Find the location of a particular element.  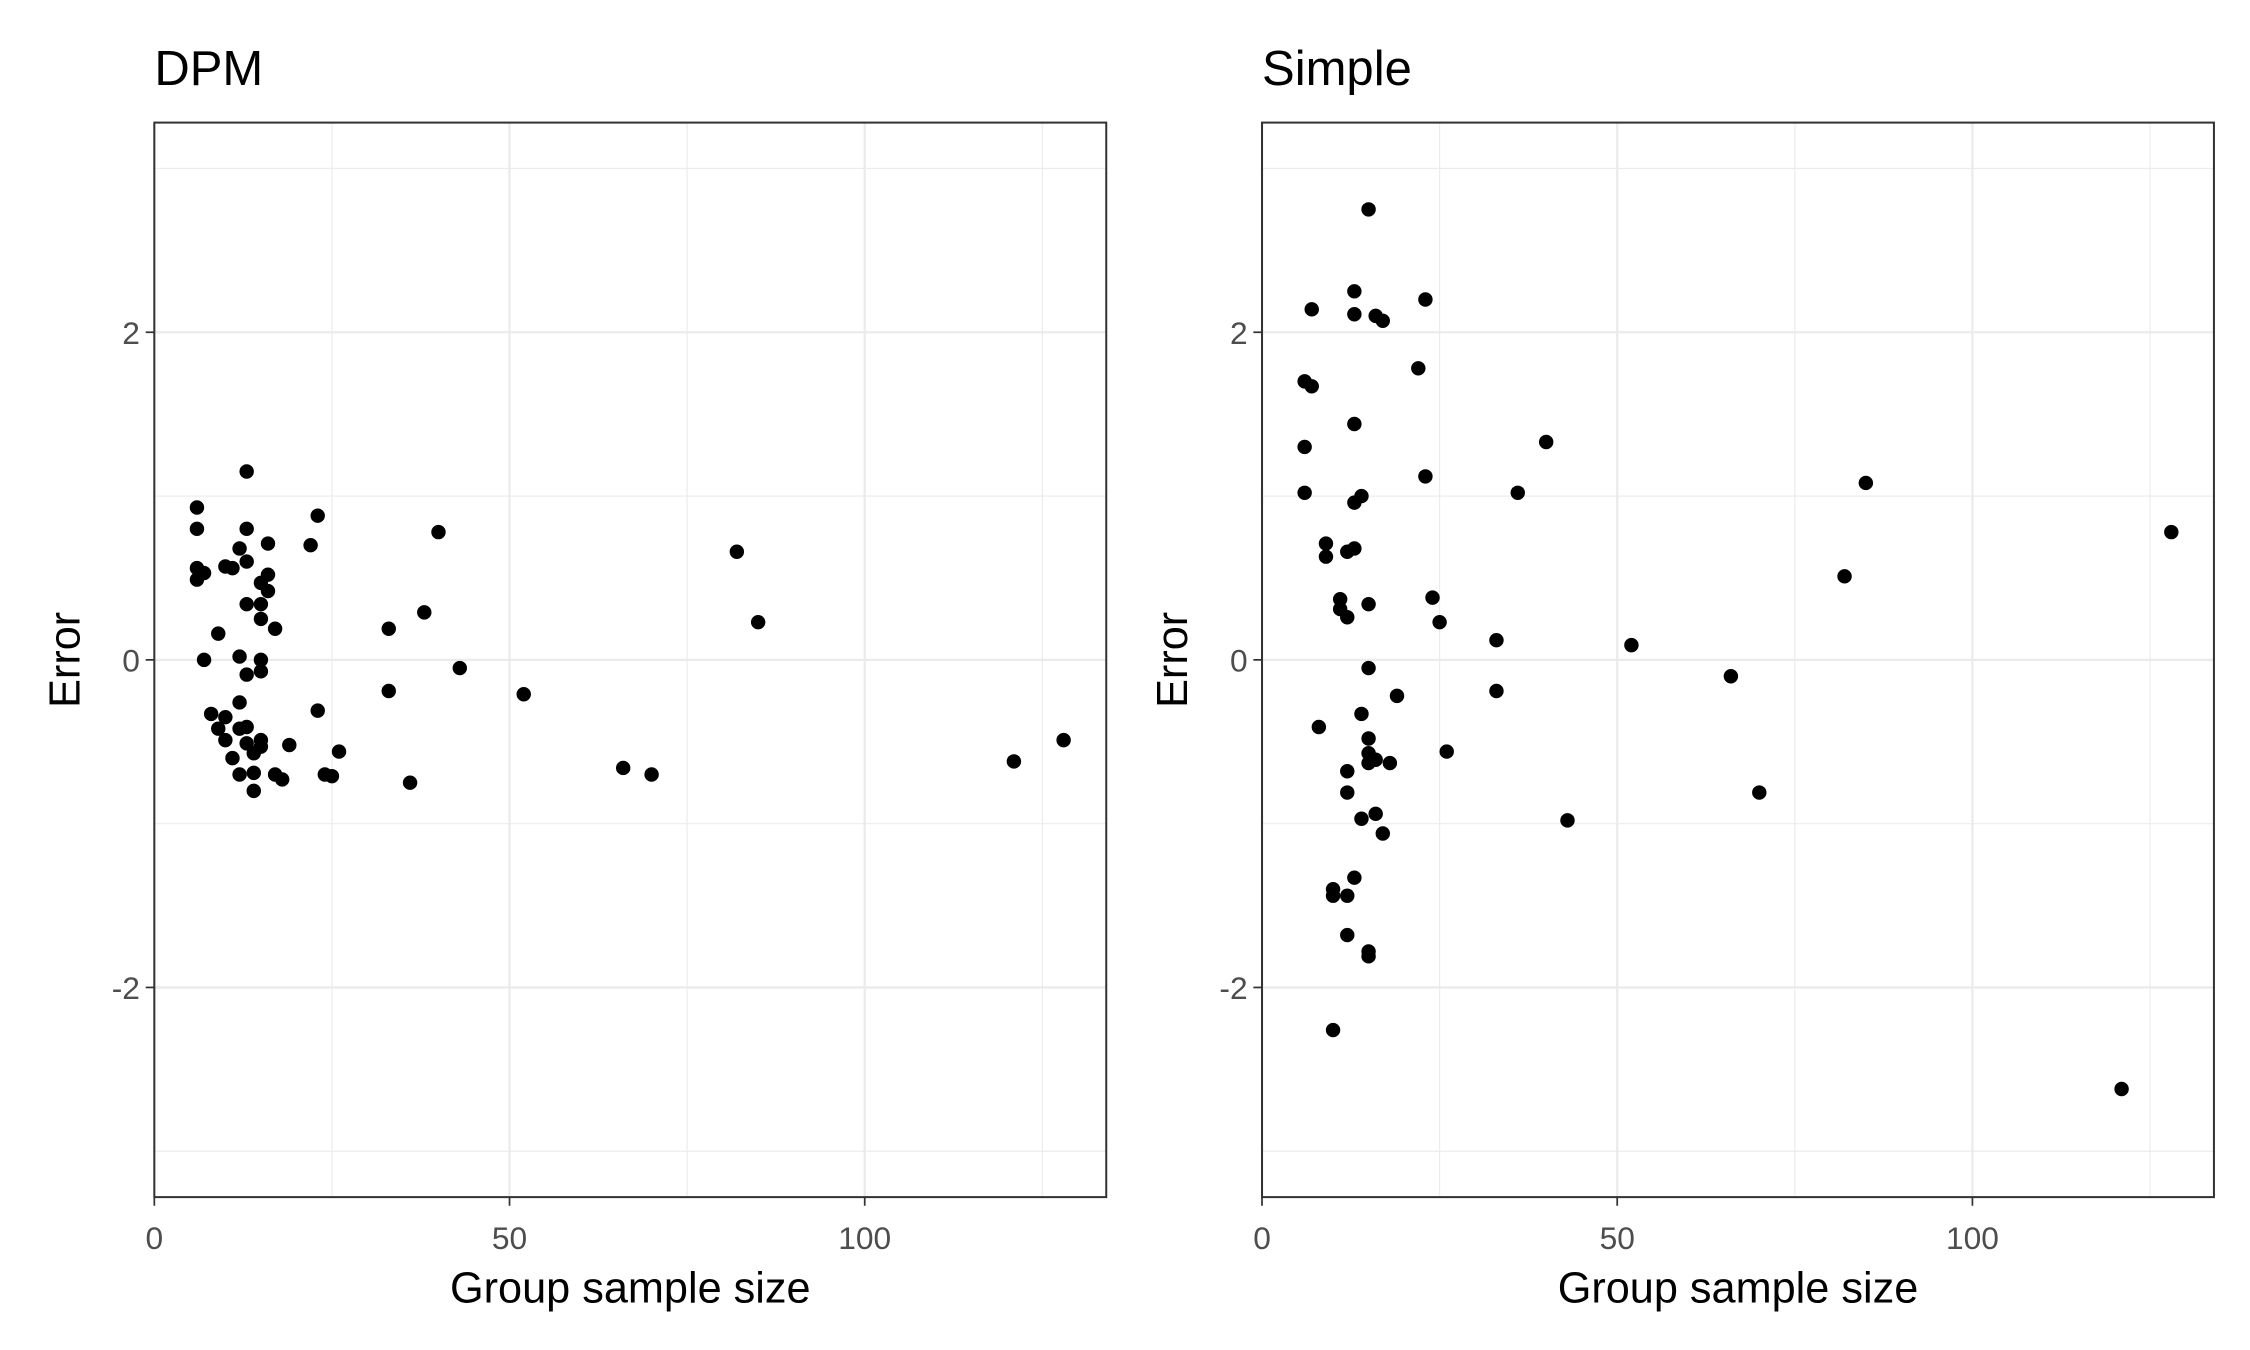

chart-title: Simple is located at coordinates (1337, 69).